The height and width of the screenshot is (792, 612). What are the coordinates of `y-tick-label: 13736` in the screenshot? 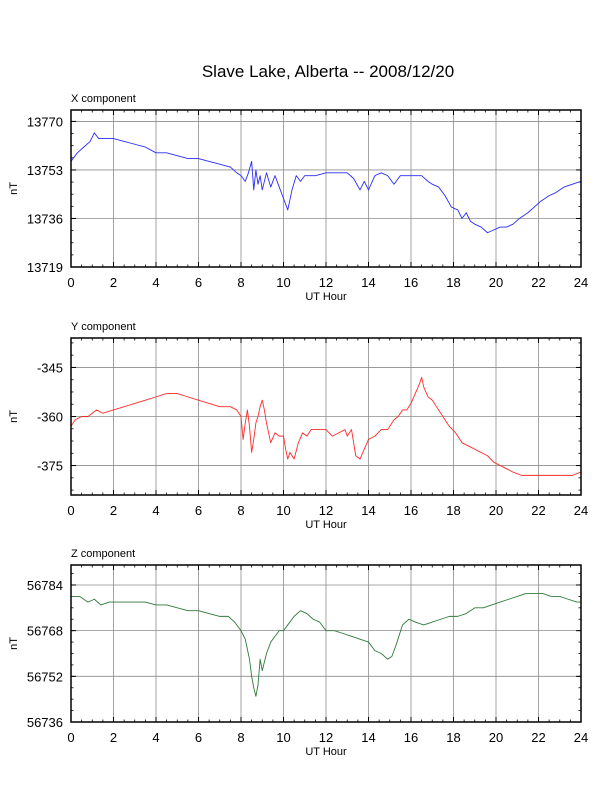 It's located at (45, 218).